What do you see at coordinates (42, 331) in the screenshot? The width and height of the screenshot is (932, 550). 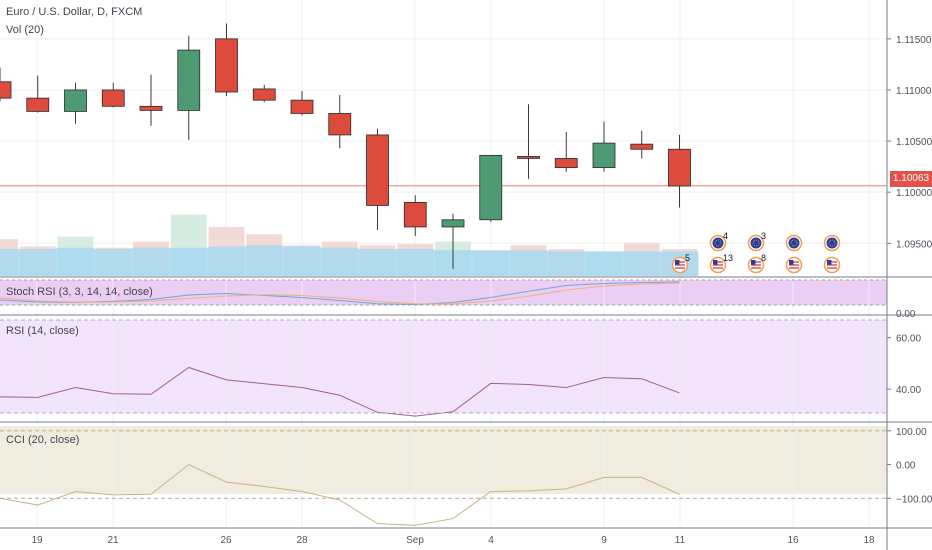 I see `rsi-title: RSI (14, close)` at bounding box center [42, 331].